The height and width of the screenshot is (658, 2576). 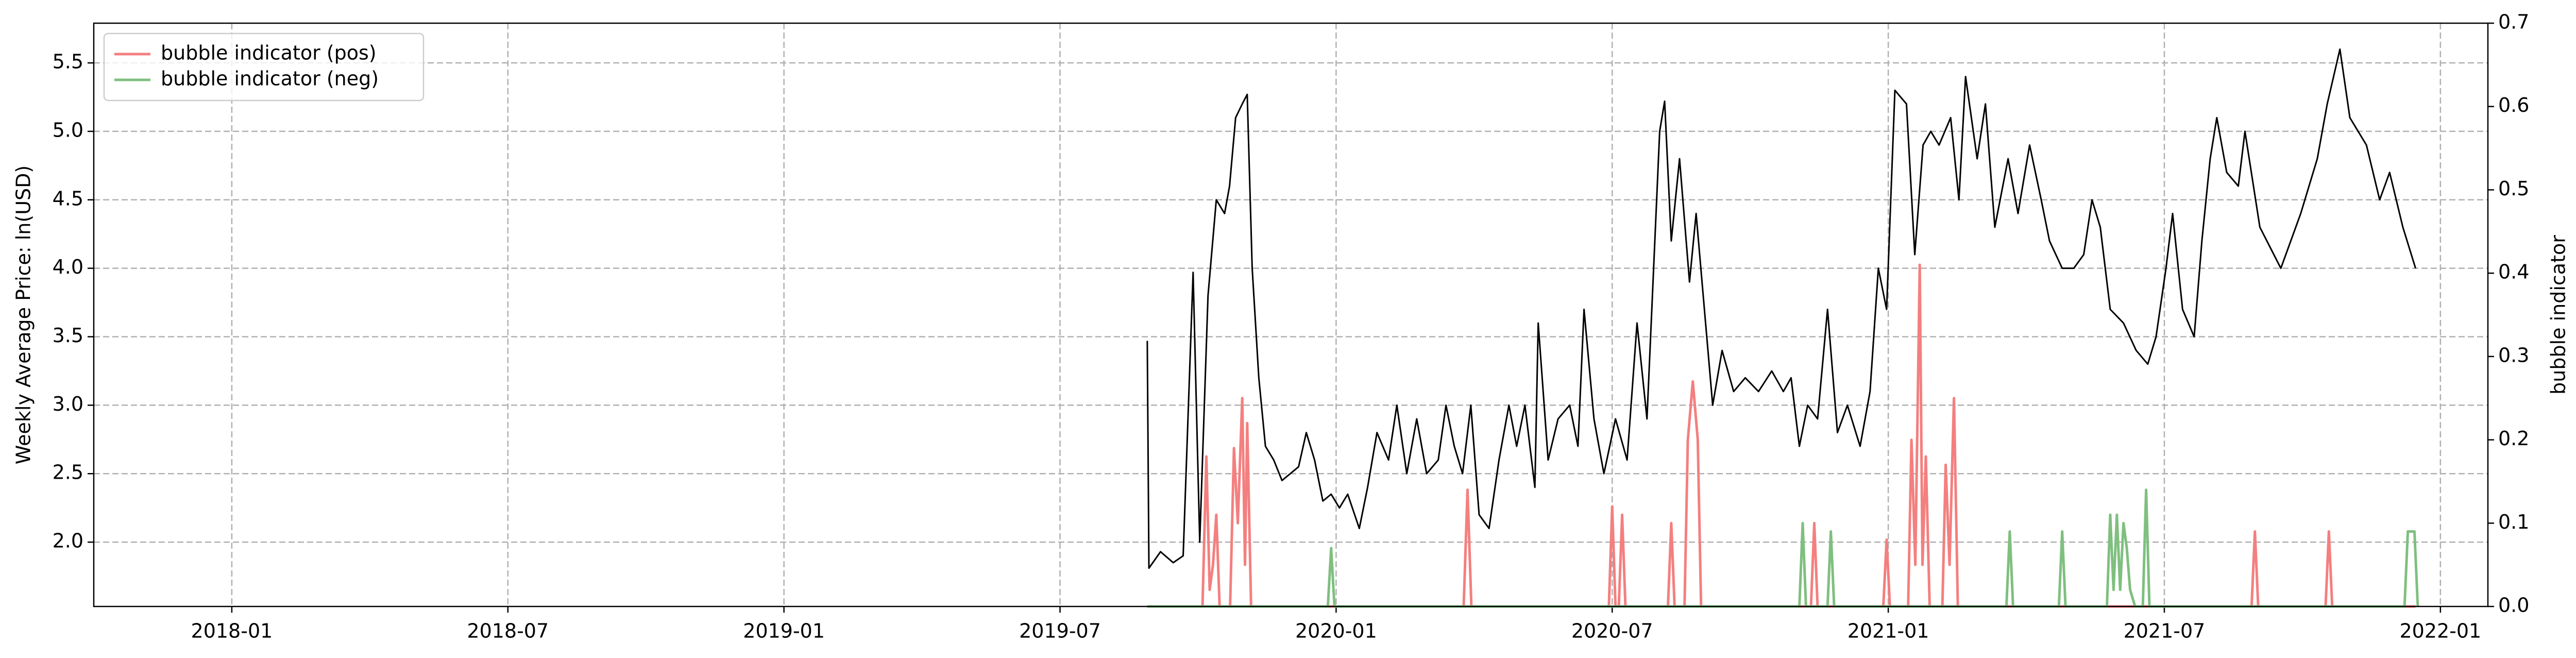 I want to click on y2-tick-label: 0.4, so click(x=2513, y=272).